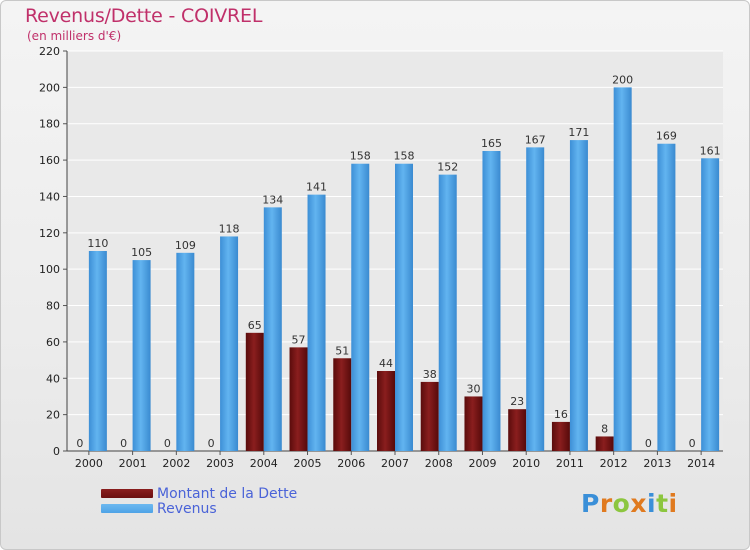 Image resolution: width=750 pixels, height=550 pixels. I want to click on data-label-debt: 65, so click(255, 325).